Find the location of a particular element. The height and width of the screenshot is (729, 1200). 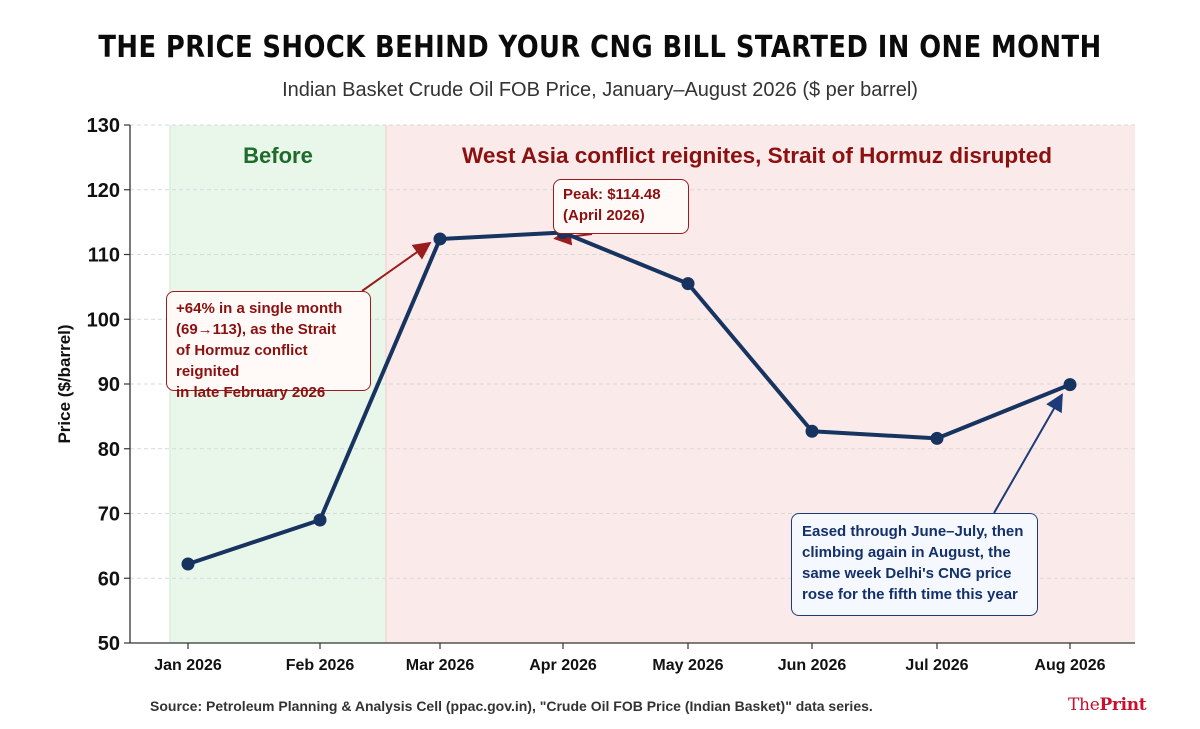

region-label: Before is located at coordinates (278, 155).